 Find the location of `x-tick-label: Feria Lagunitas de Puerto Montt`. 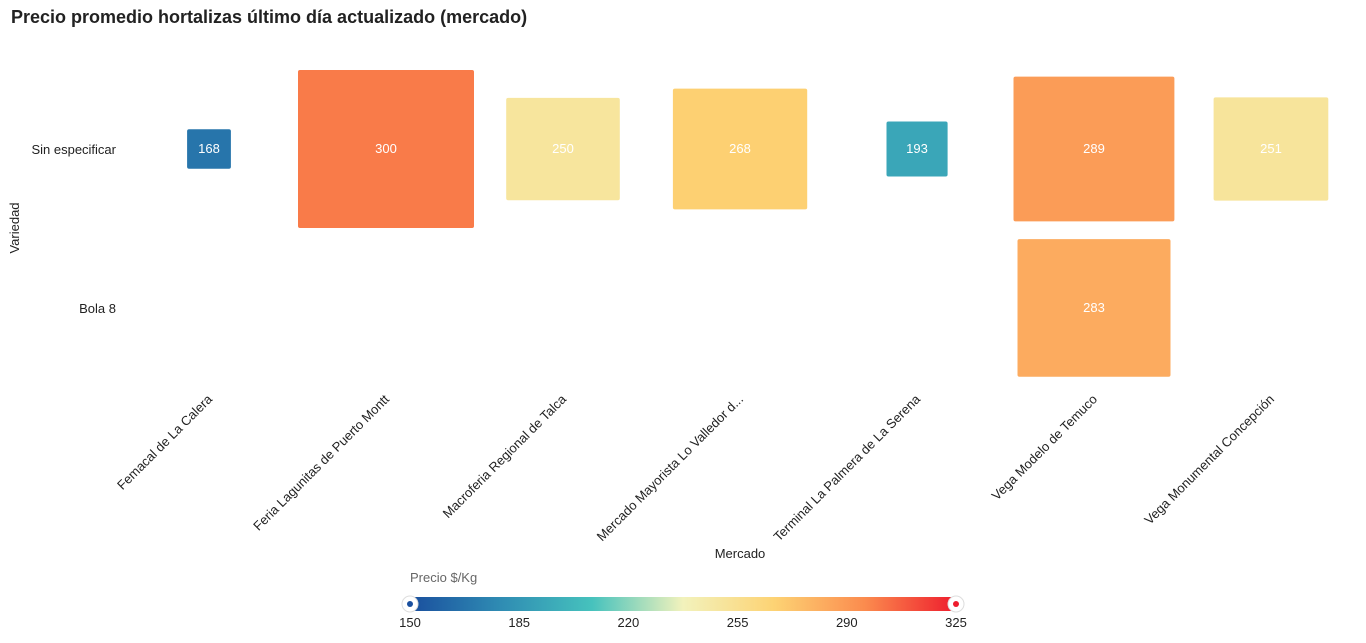

x-tick-label: Feria Lagunitas de Puerto Montt is located at coordinates (321, 462).